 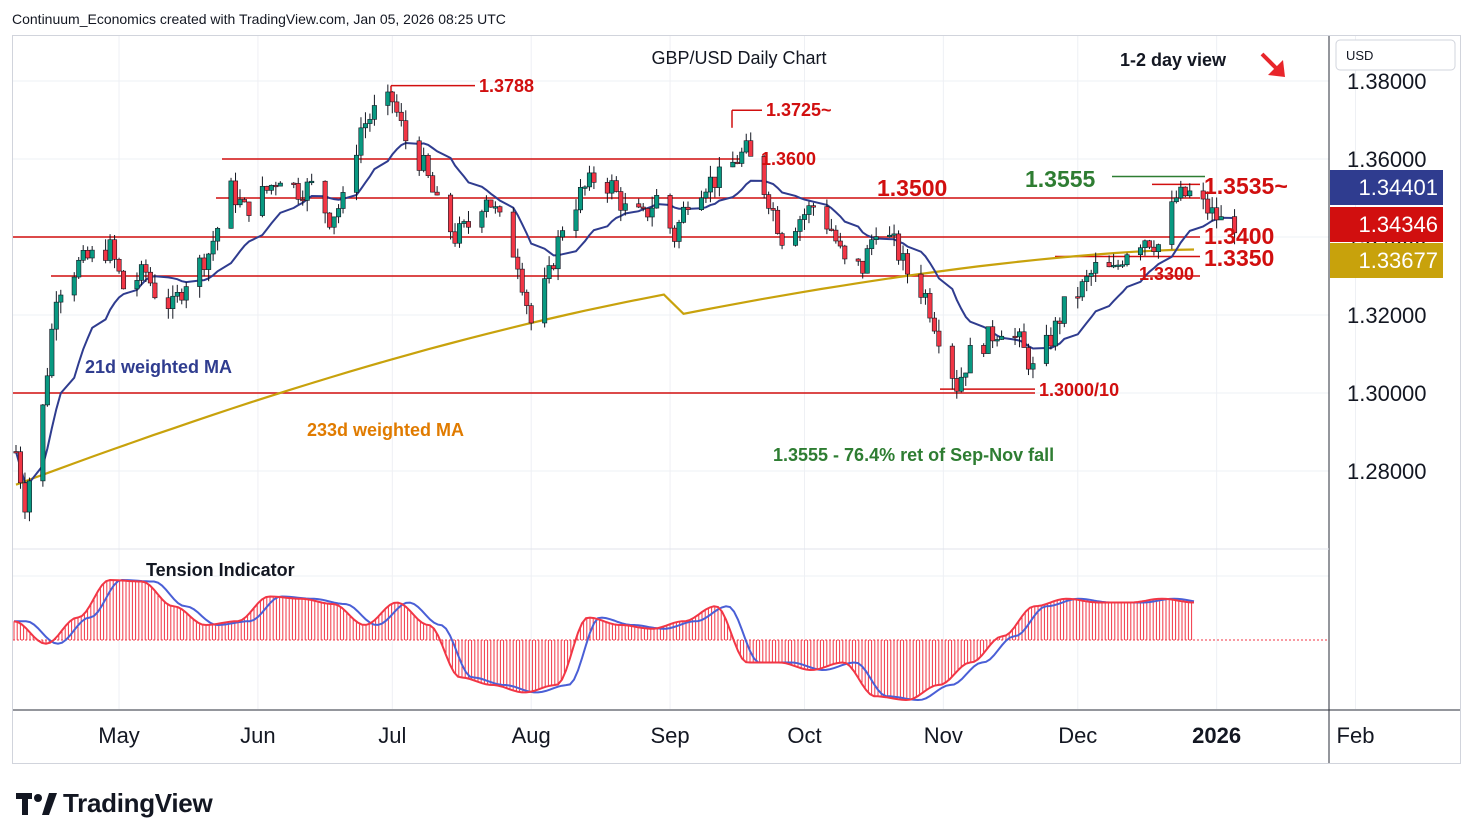 What do you see at coordinates (1173, 60) in the screenshot?
I see `view-label: 1-2 day view` at bounding box center [1173, 60].